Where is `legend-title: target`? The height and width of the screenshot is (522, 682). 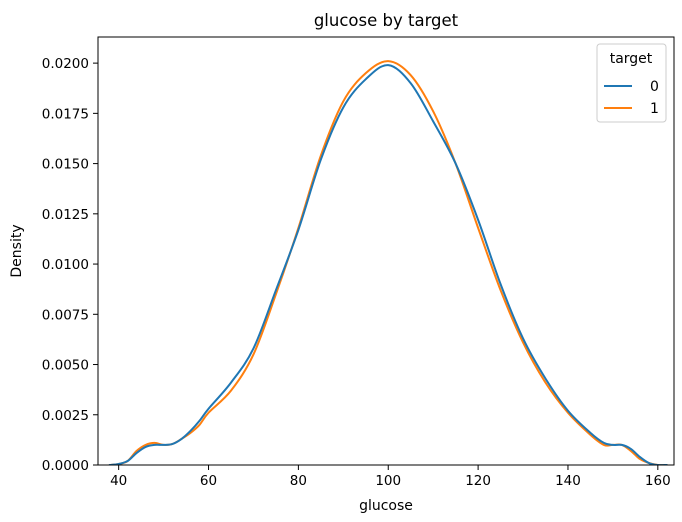
legend-title: target is located at coordinates (631, 59).